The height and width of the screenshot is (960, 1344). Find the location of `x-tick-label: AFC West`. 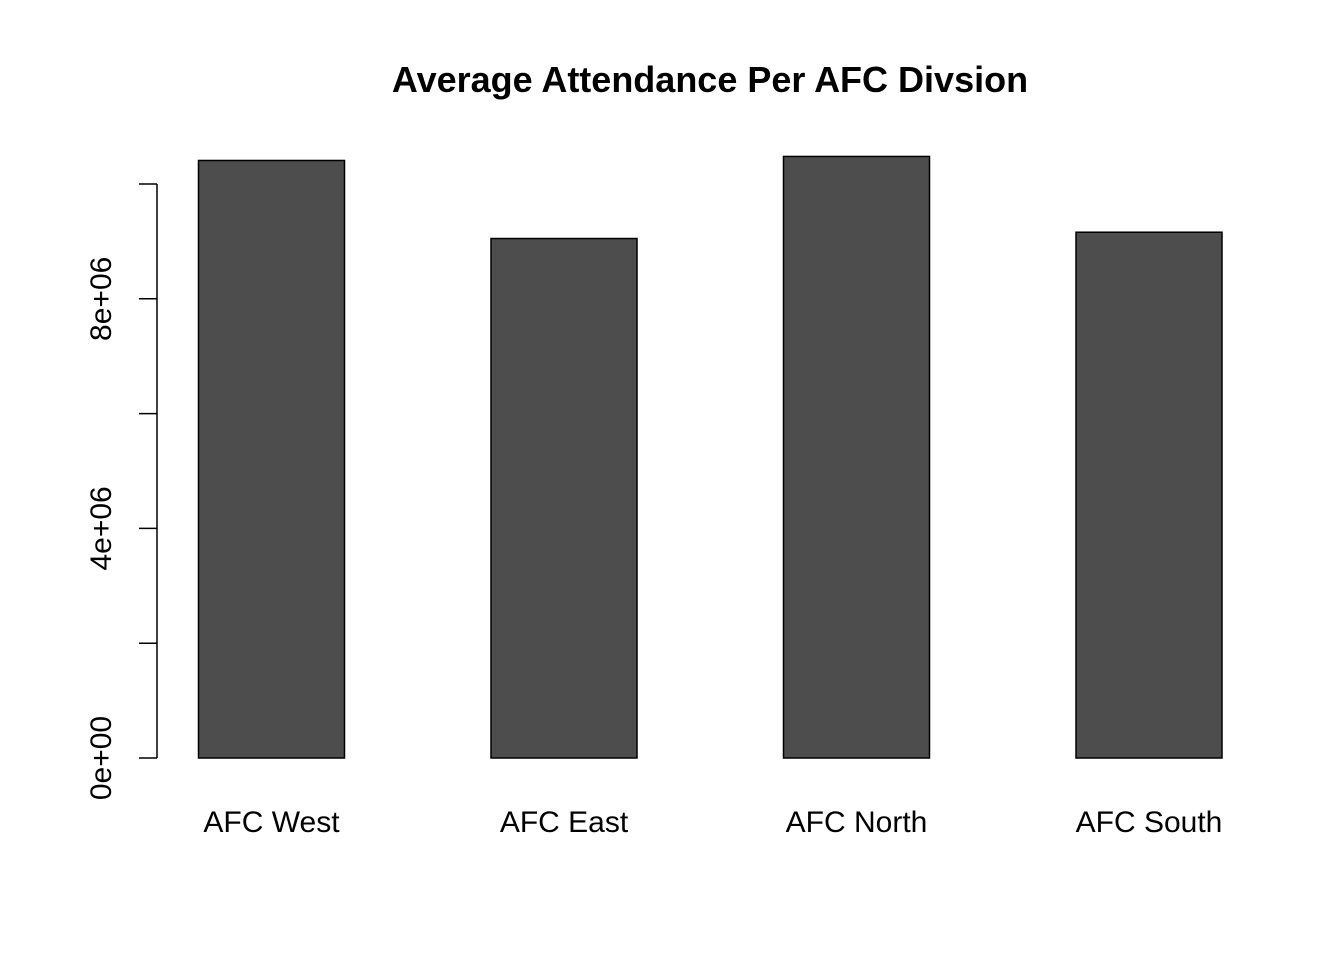

x-tick-label: AFC West is located at coordinates (271, 822).